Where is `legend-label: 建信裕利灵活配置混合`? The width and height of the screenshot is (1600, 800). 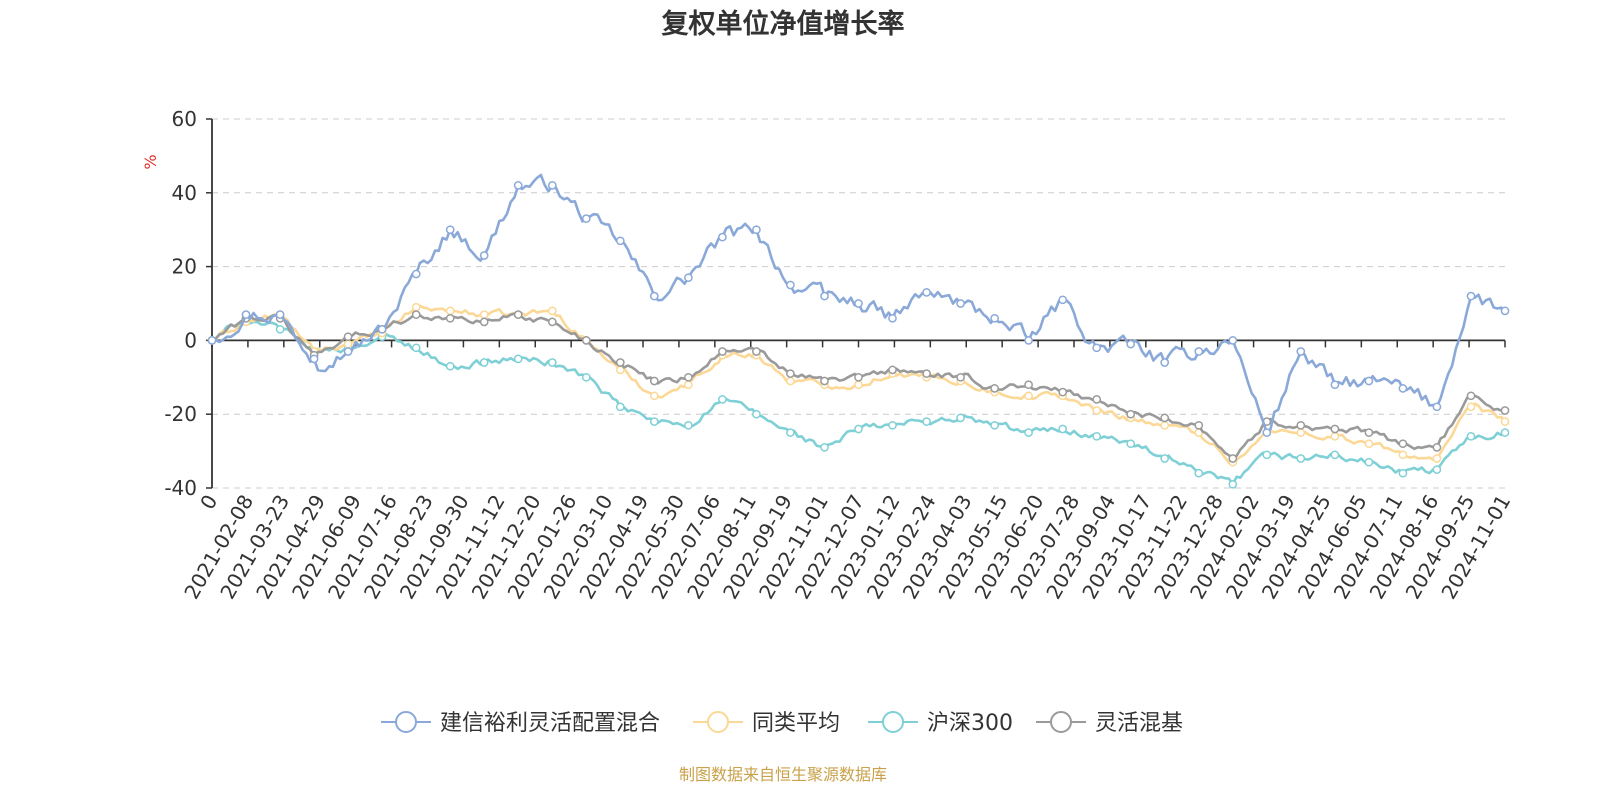
legend-label: 建信裕利灵活配置混合 is located at coordinates (550, 723).